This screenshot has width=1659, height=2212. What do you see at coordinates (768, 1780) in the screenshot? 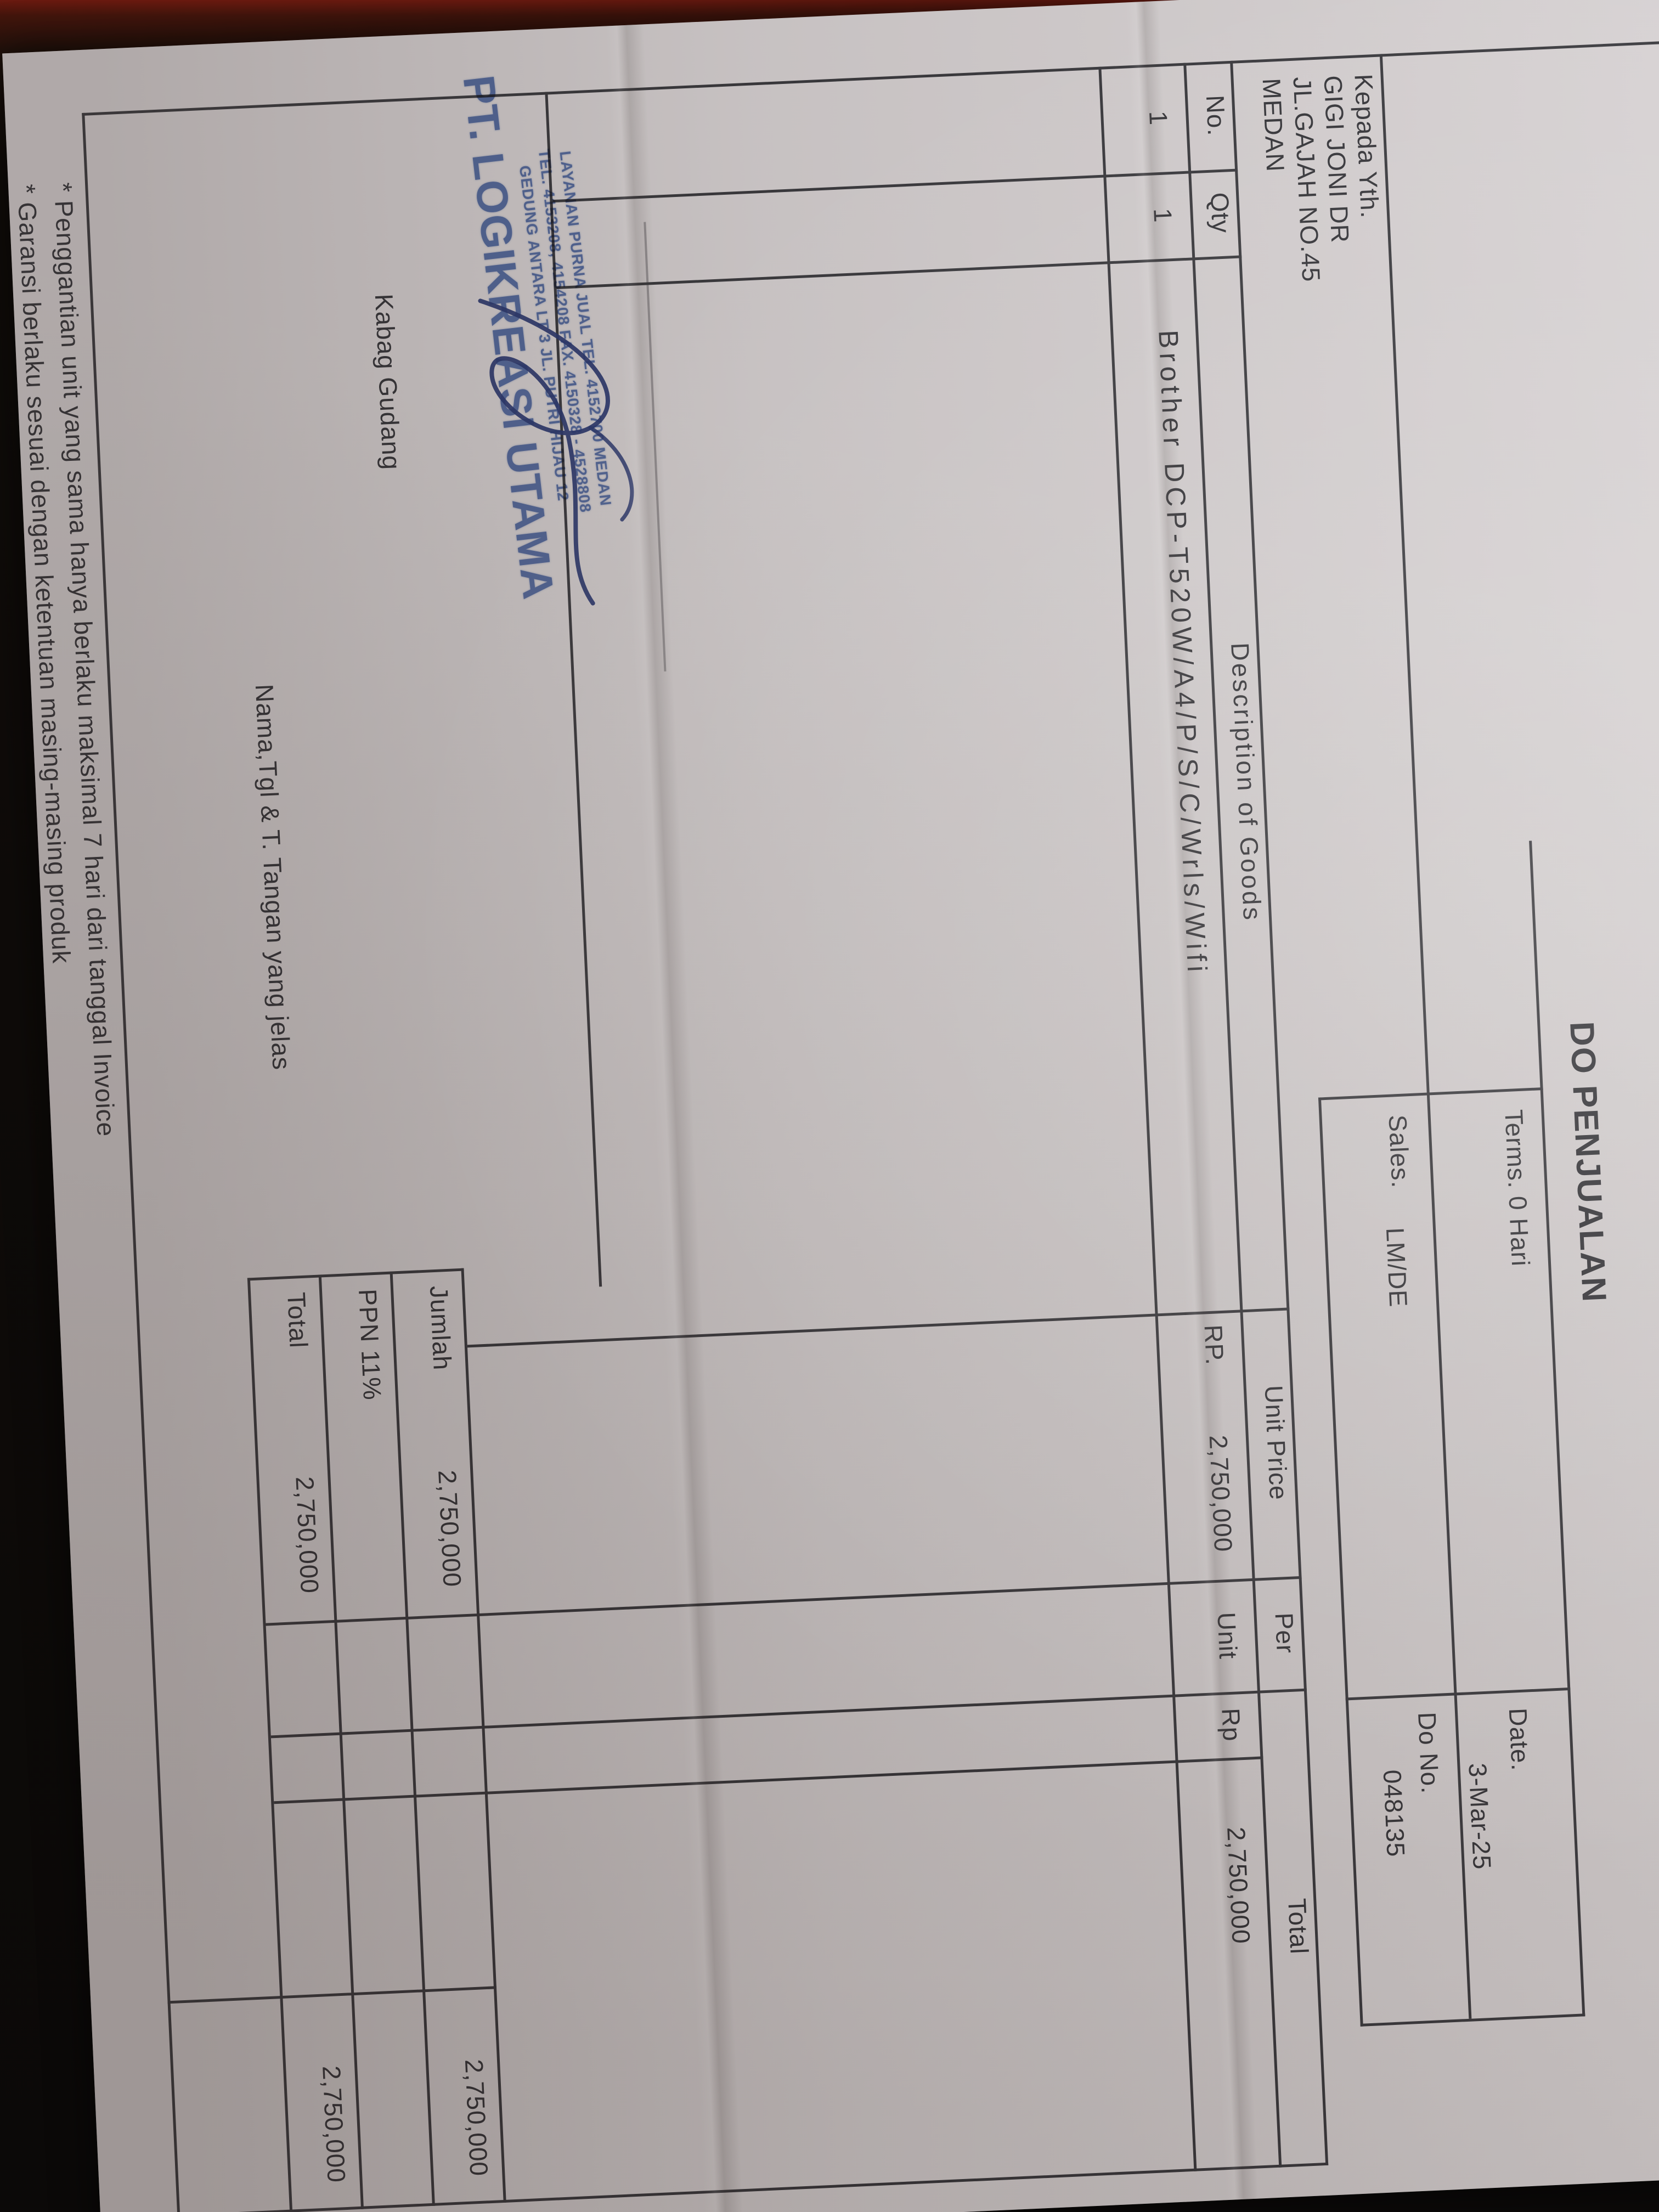
I see `line-col-rp-total` at bounding box center [768, 1780].